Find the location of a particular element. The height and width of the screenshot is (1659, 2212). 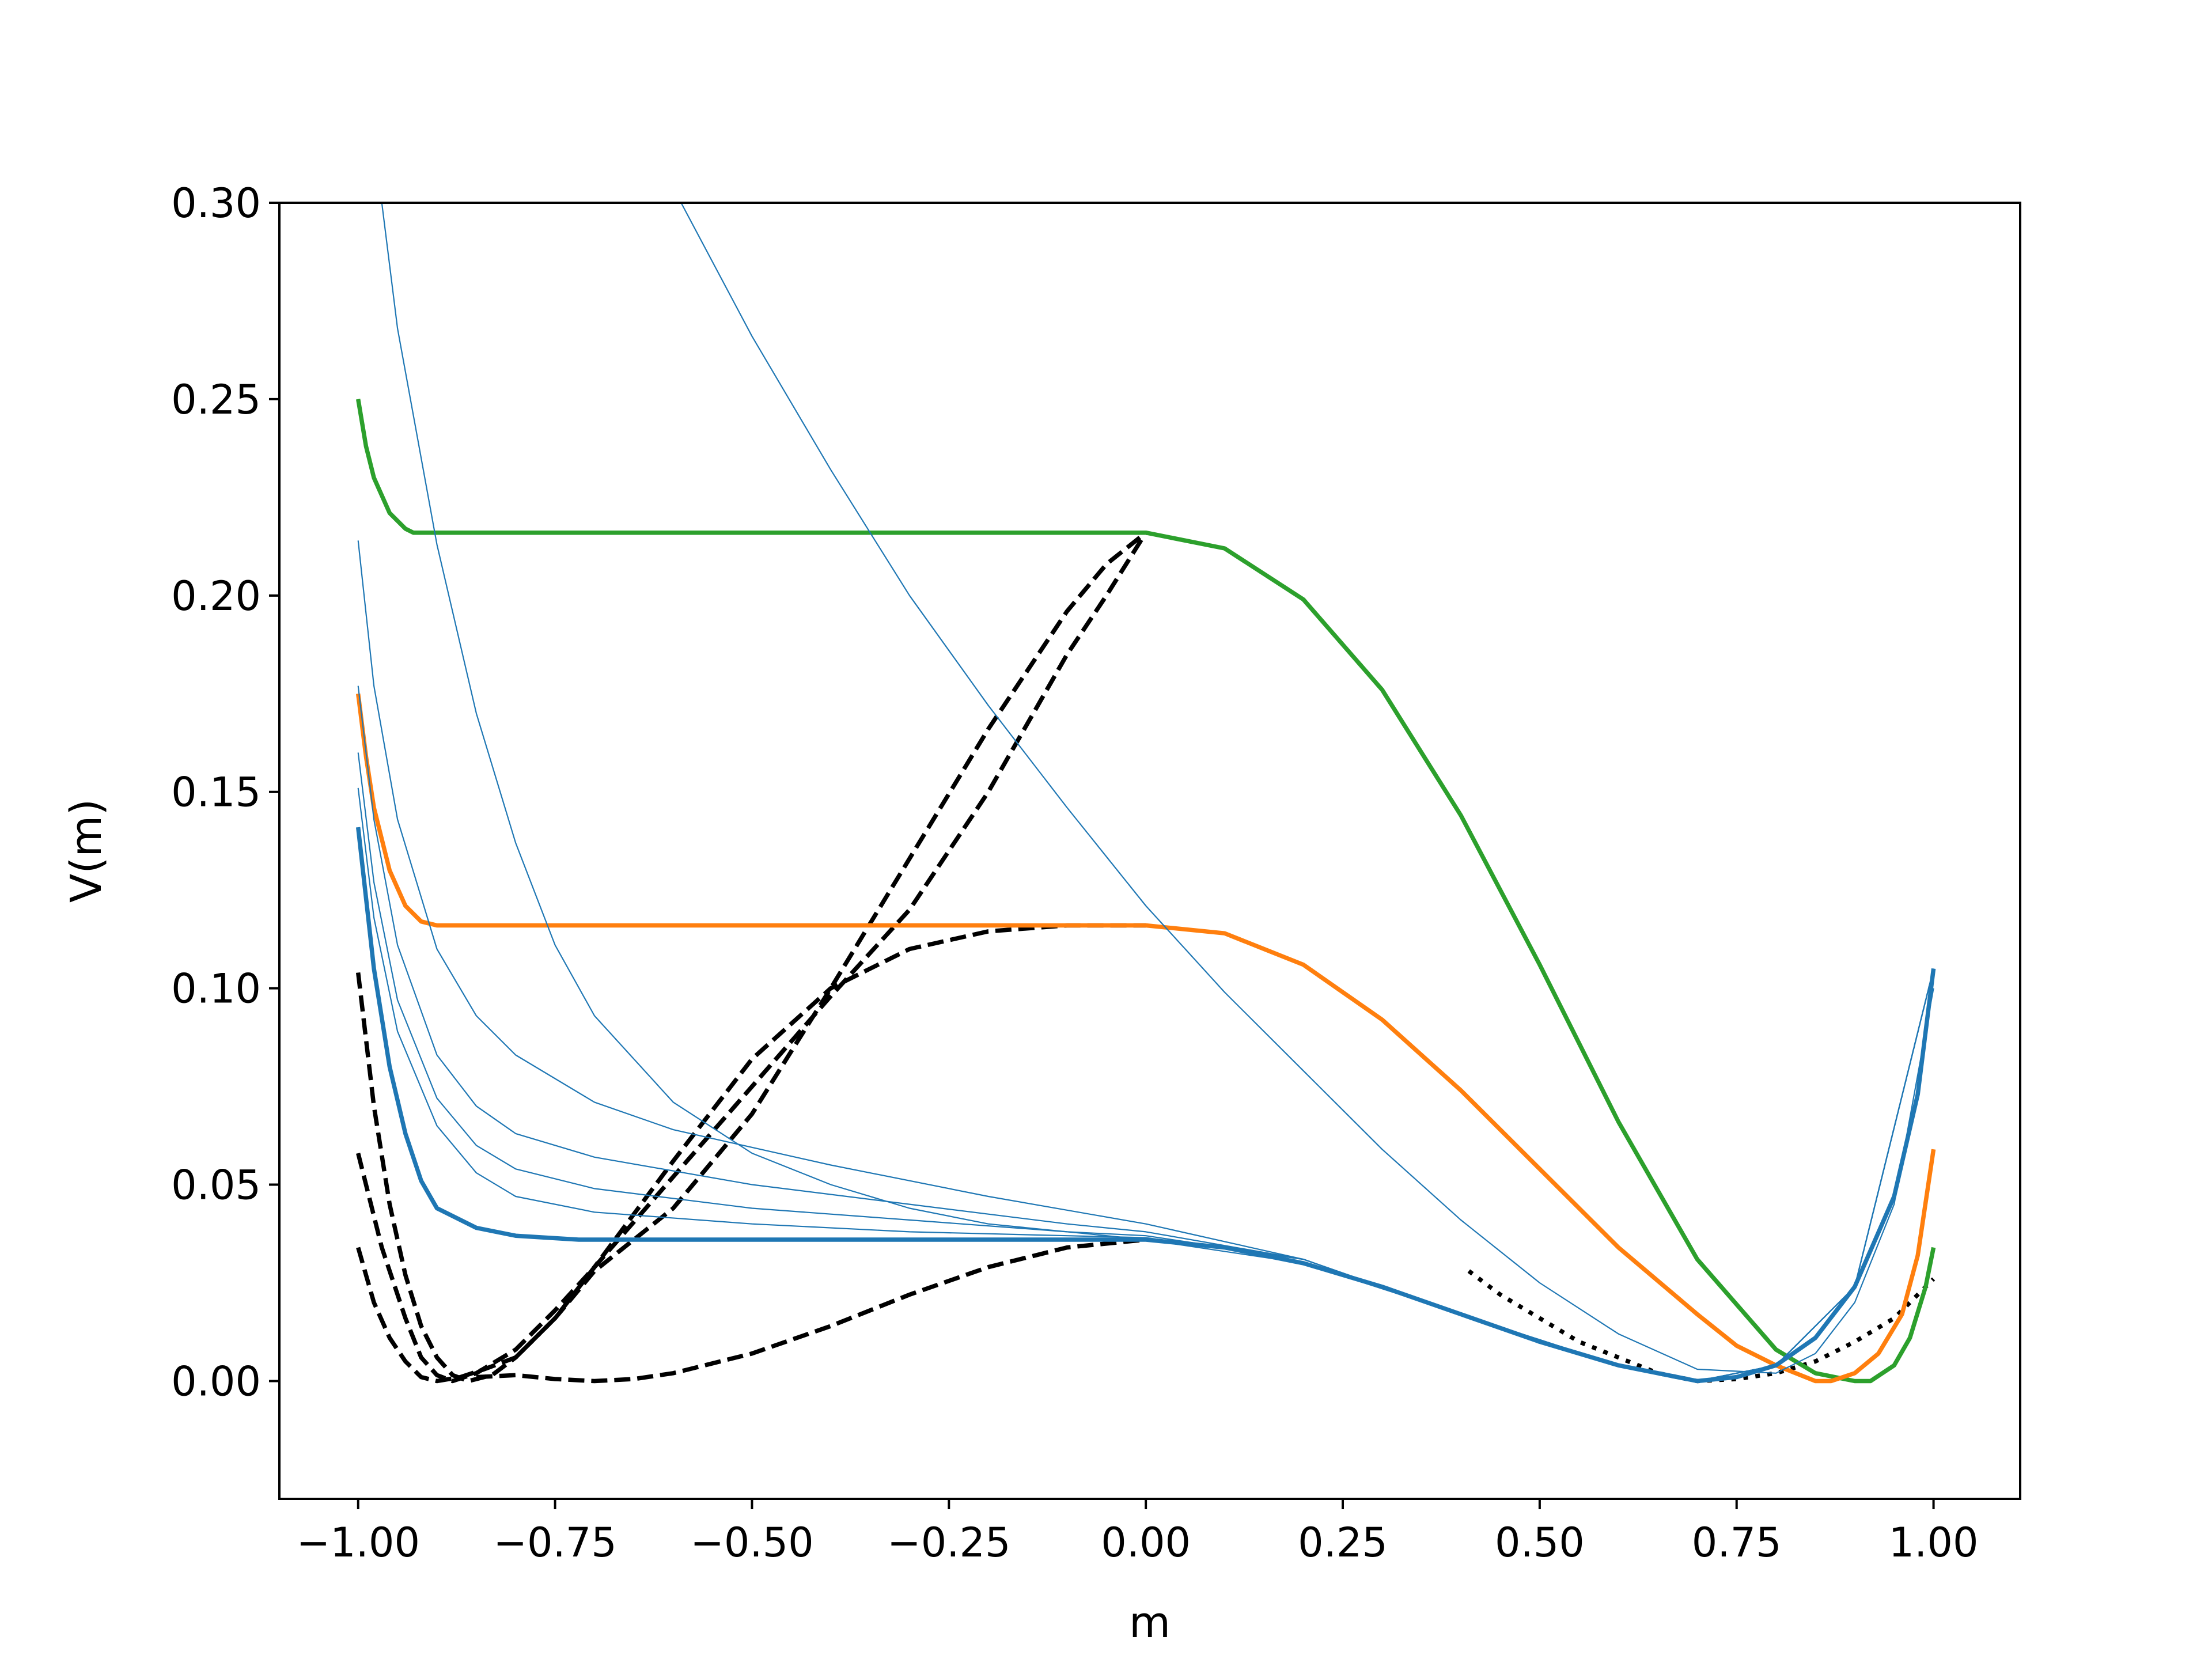

x-tick-label: −1.00 is located at coordinates (358, 1542).